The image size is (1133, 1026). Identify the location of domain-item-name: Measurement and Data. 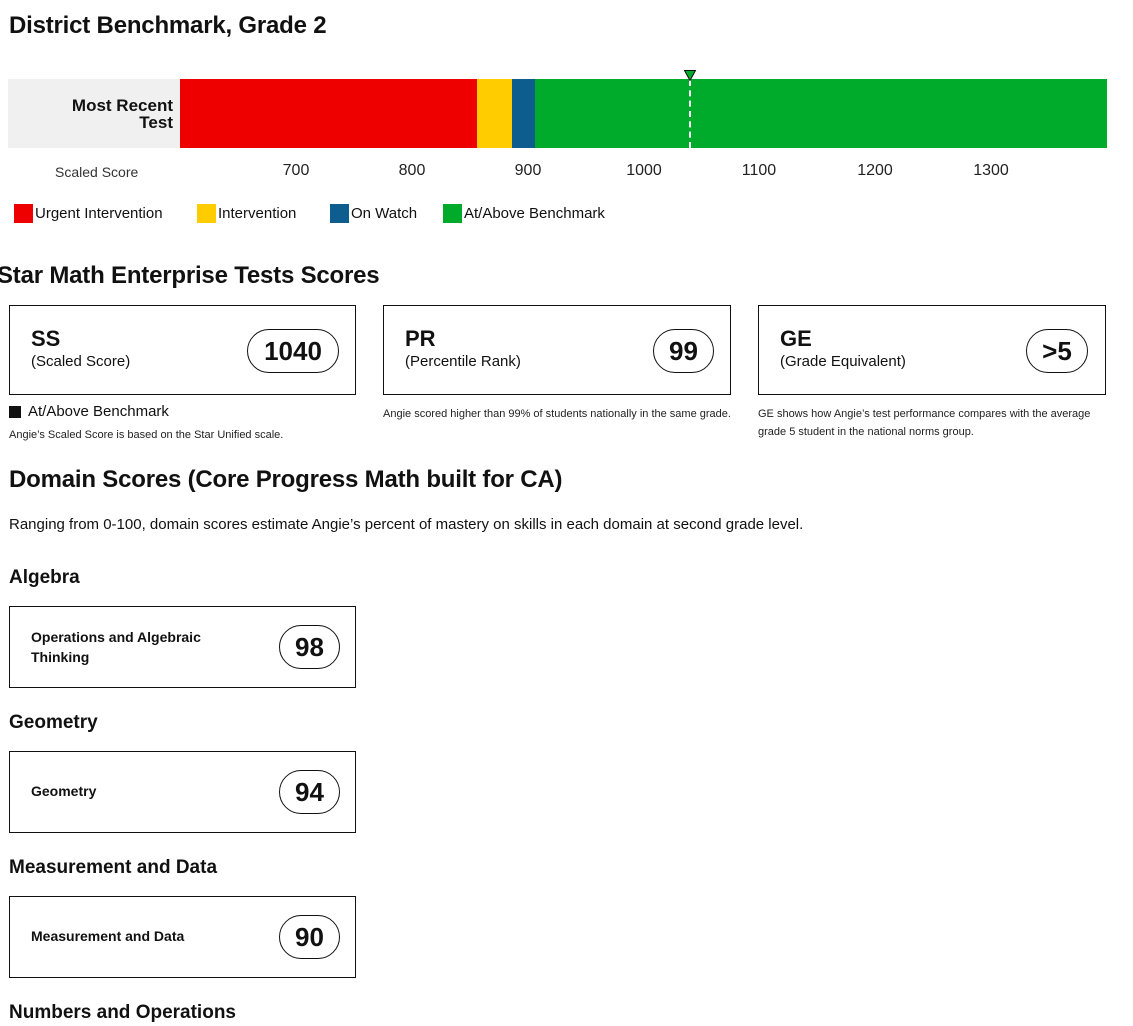
(108, 936).